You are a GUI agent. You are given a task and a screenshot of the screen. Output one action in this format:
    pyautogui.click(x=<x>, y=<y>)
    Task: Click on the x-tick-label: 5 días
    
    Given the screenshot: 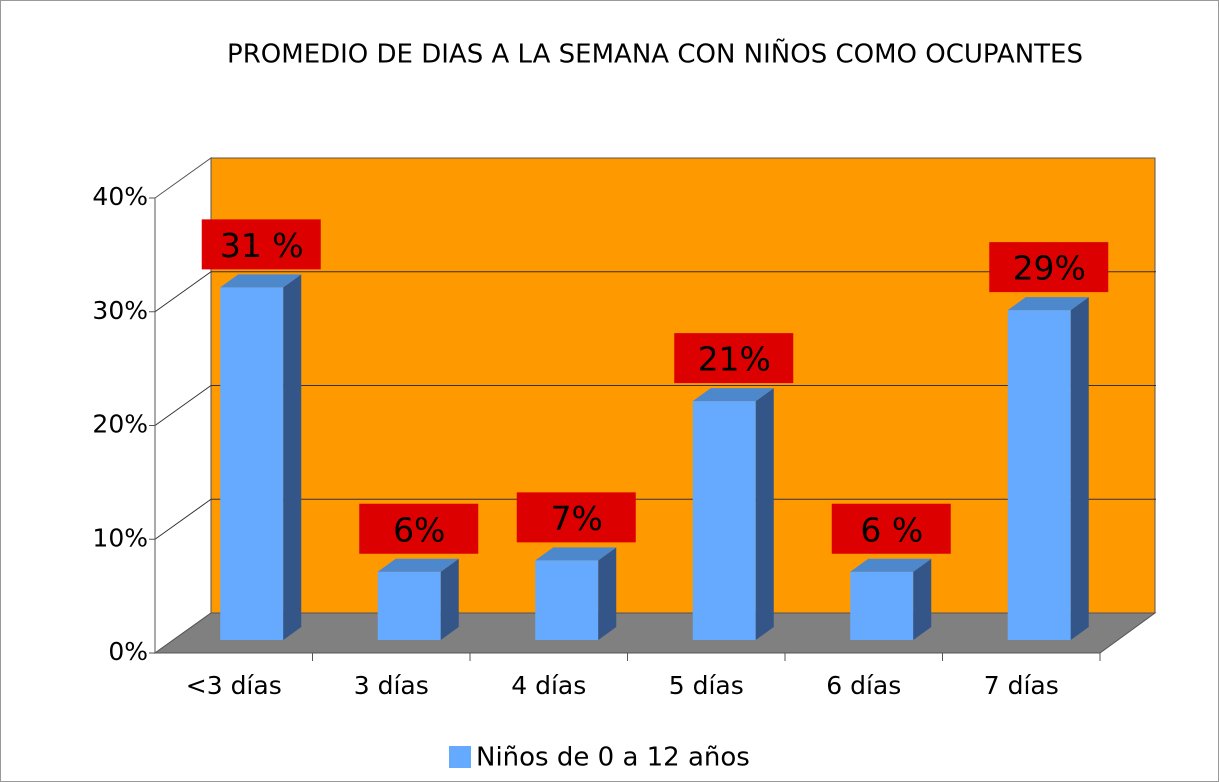 What is the action you would take?
    pyautogui.click(x=706, y=685)
    